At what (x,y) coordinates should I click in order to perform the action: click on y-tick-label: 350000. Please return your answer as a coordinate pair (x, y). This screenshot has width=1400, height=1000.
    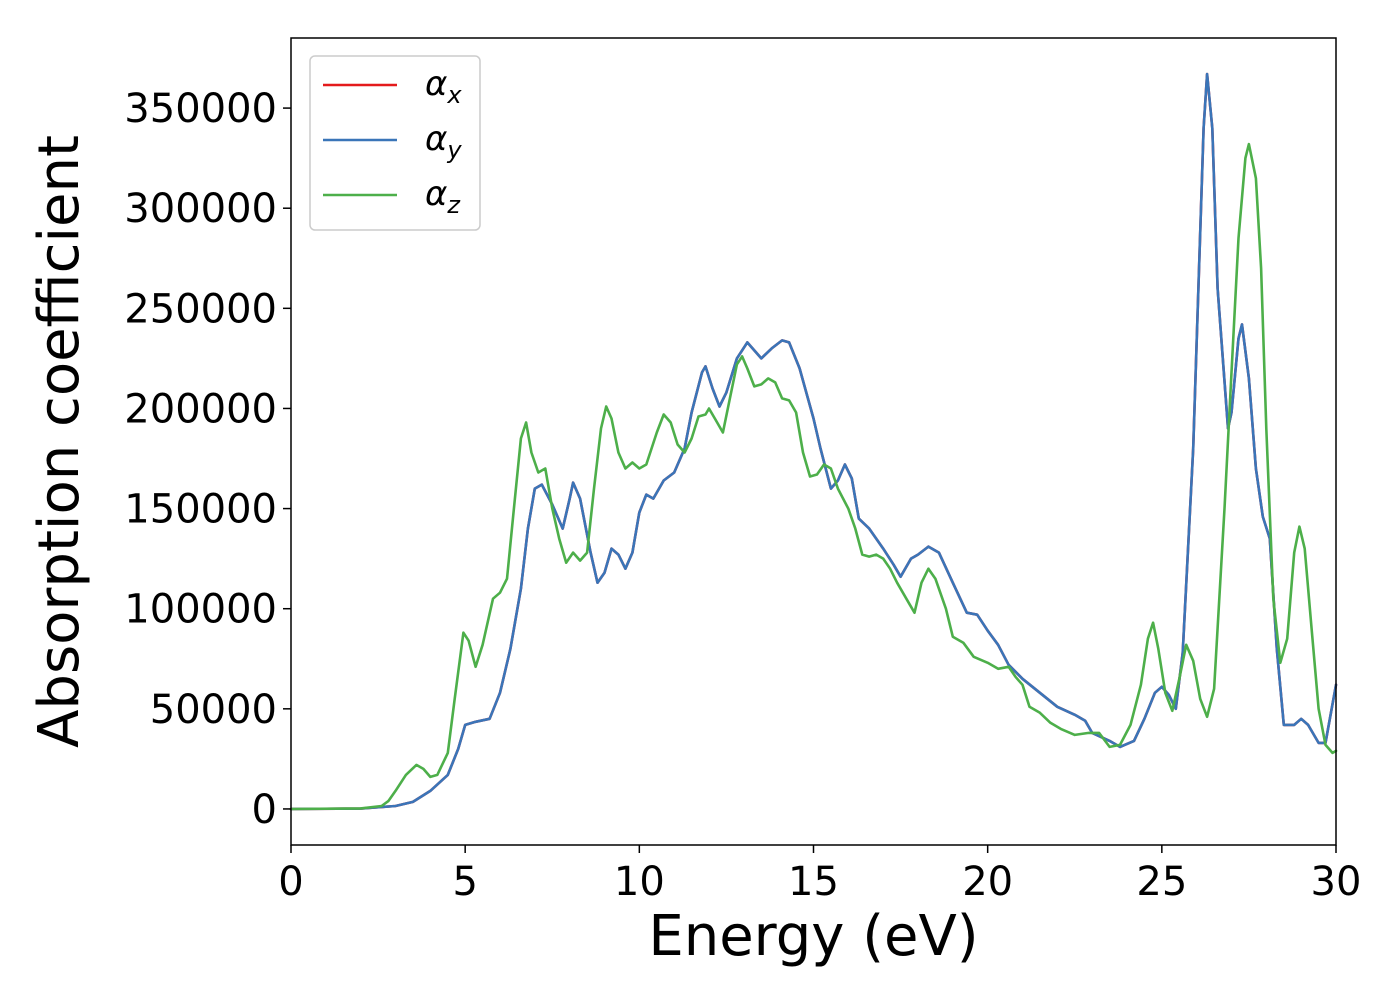
    Looking at the image, I should click on (200, 109).